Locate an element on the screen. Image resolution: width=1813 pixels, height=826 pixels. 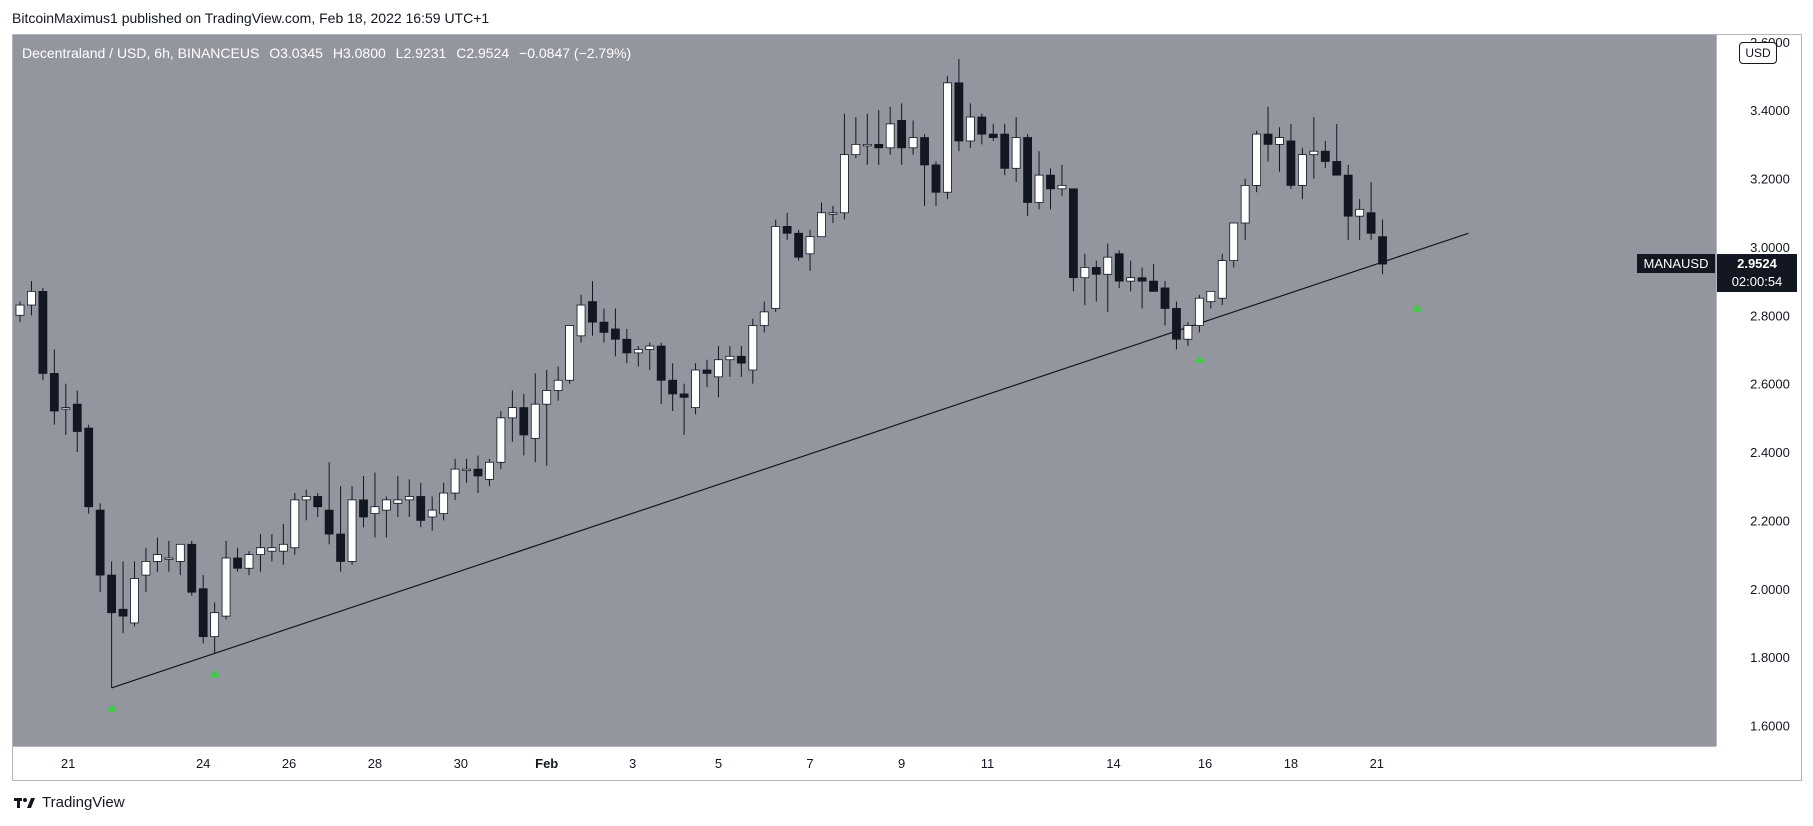
open-label: O is located at coordinates (275, 53).